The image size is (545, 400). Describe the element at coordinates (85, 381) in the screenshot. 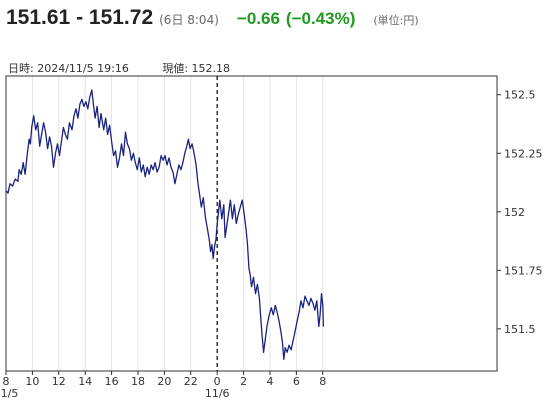

I see `x-tick-label: 14` at that location.